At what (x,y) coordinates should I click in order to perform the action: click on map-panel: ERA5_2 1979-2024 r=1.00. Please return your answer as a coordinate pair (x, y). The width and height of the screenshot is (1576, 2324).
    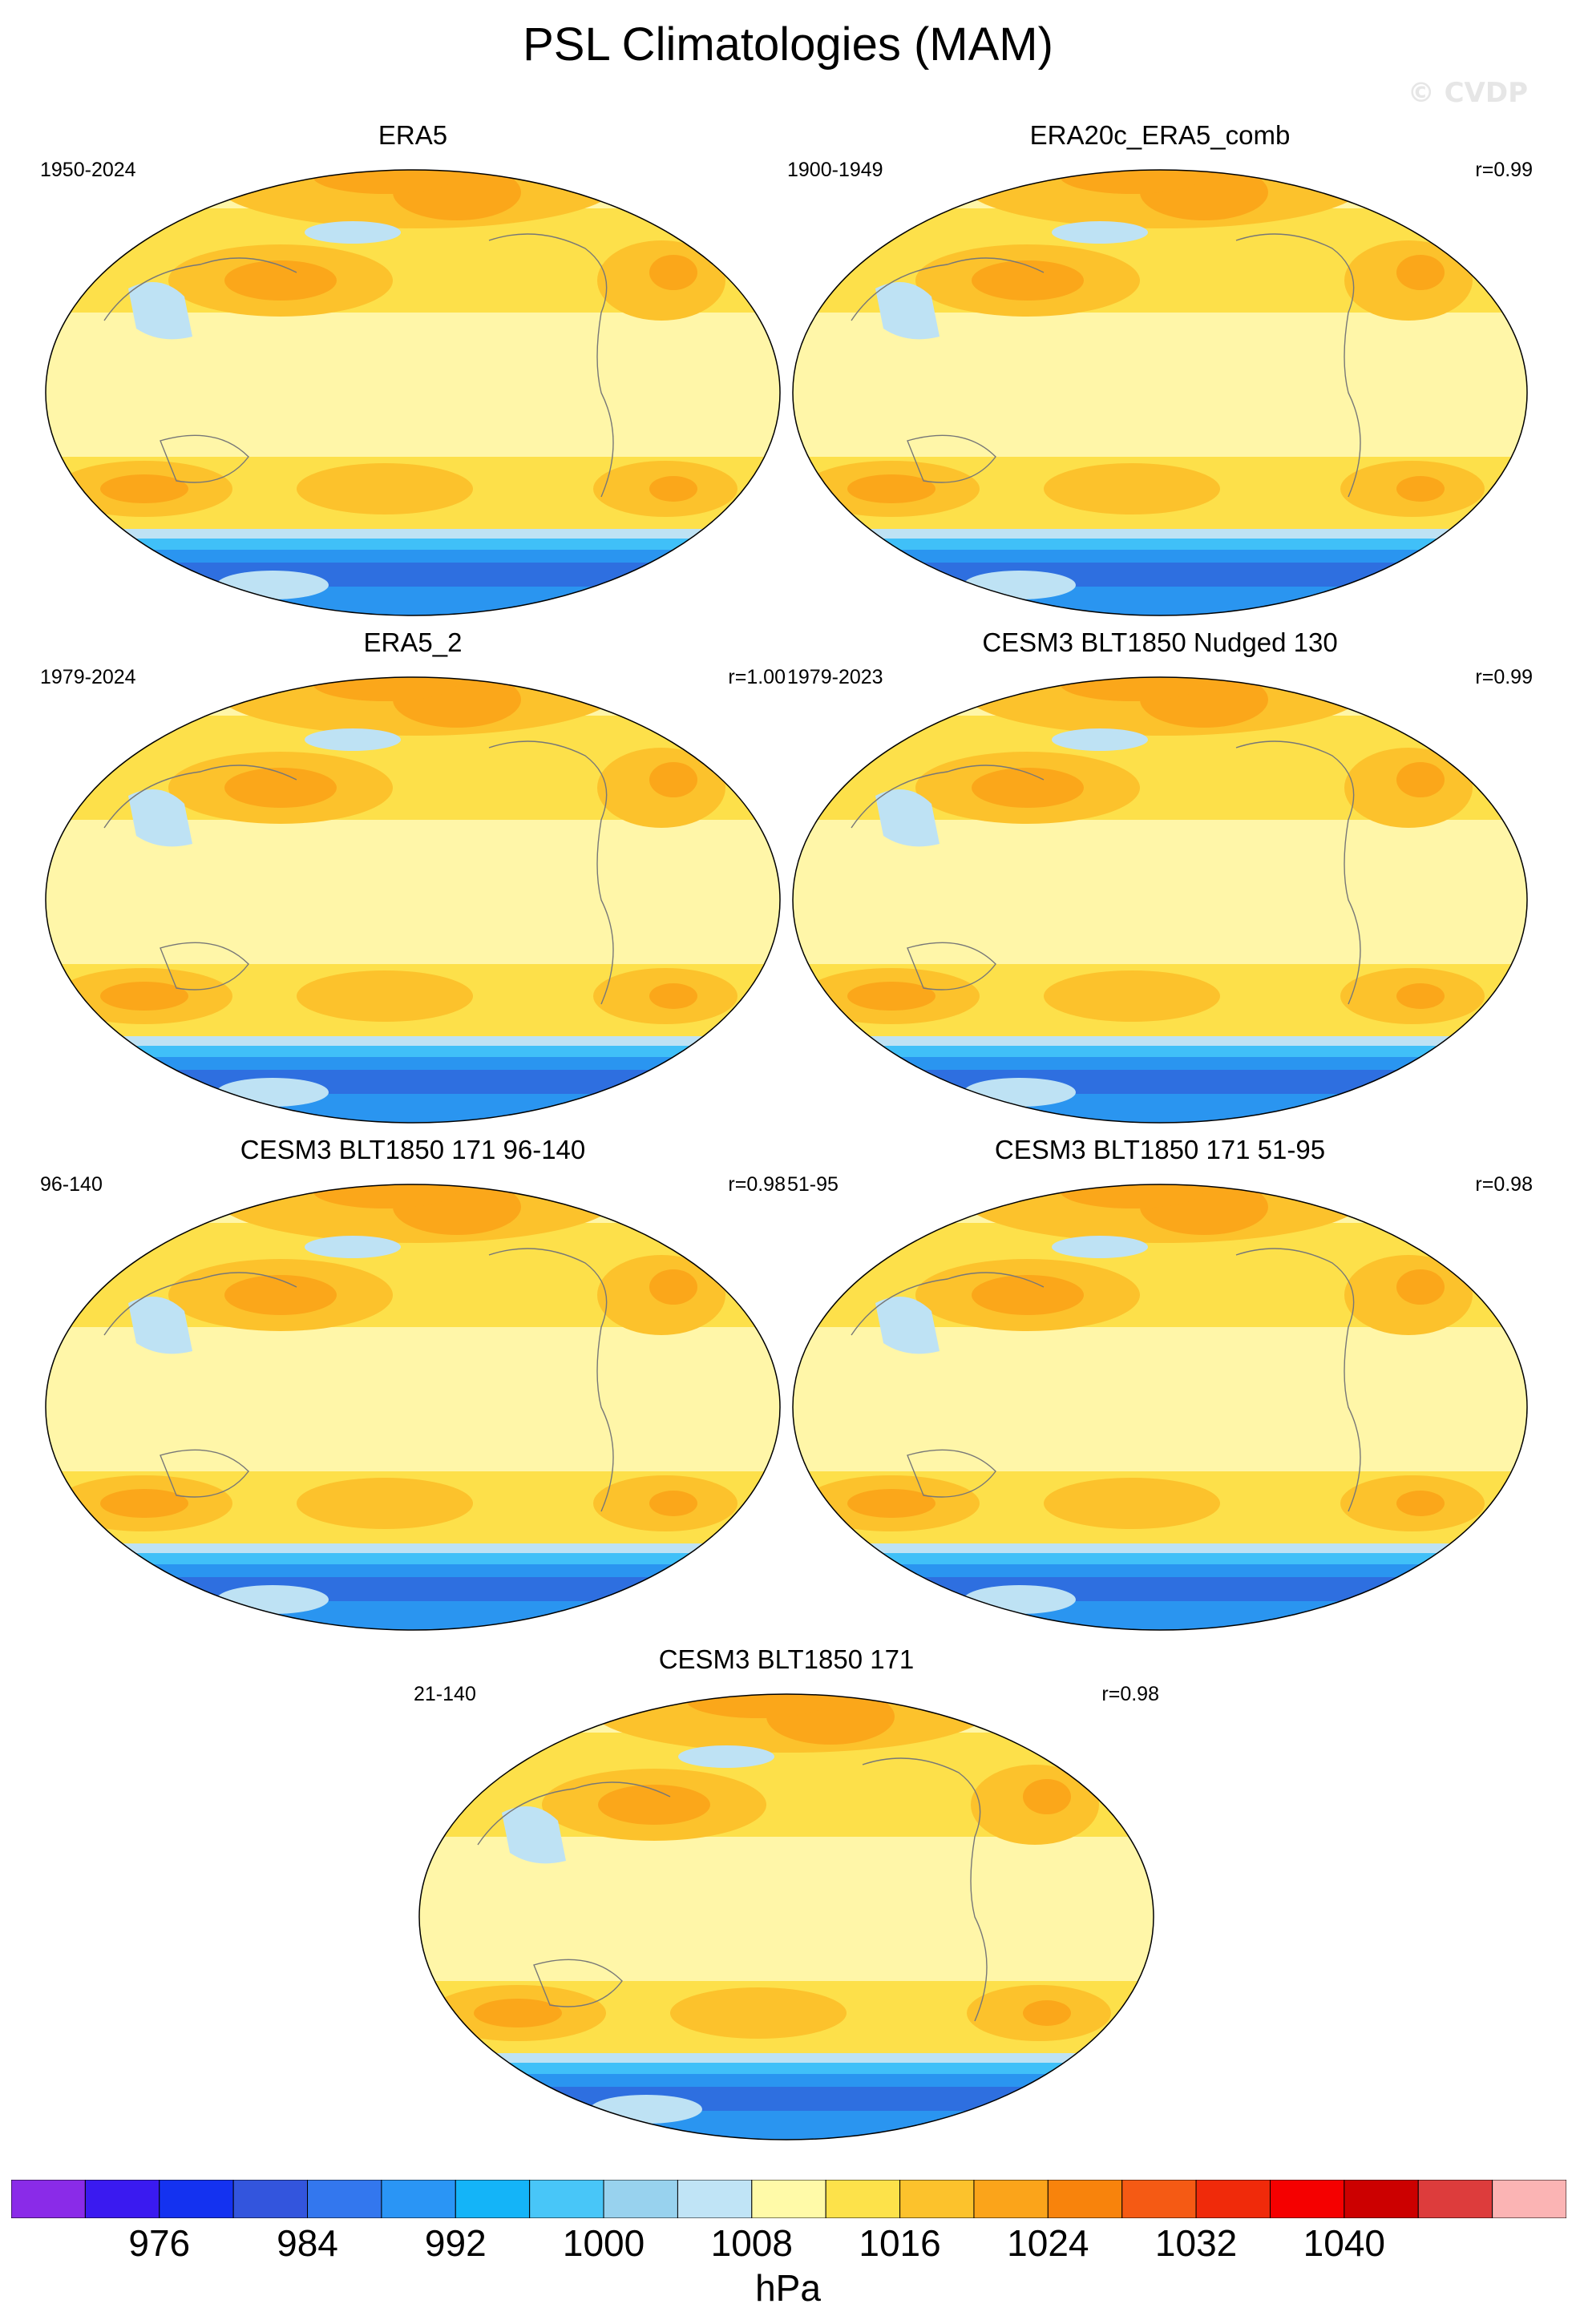
    Looking at the image, I should click on (413, 879).